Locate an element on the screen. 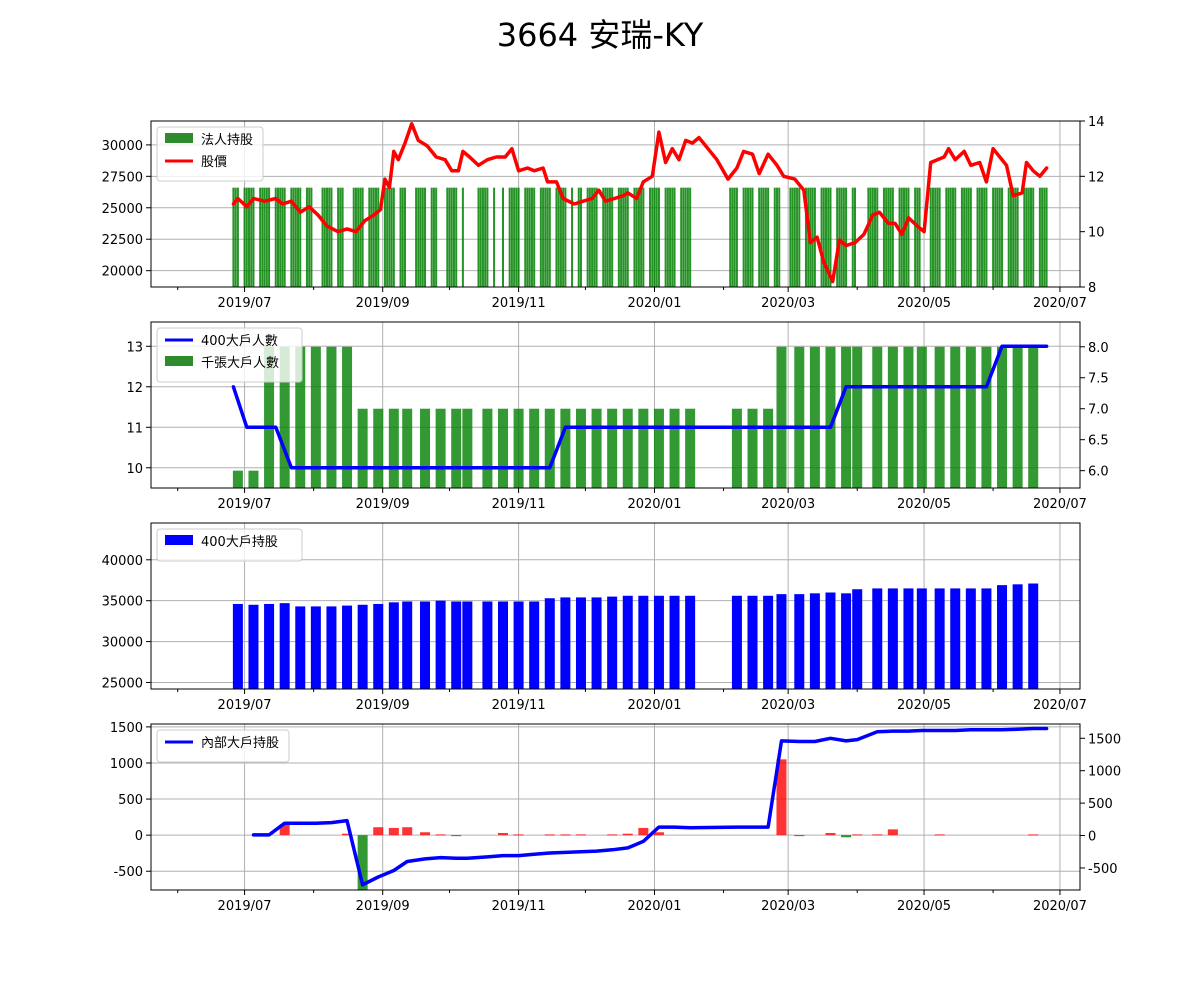 Image resolution: width=1200 pixels, height=1000 pixels. y-tick-label: 0 is located at coordinates (139, 836).